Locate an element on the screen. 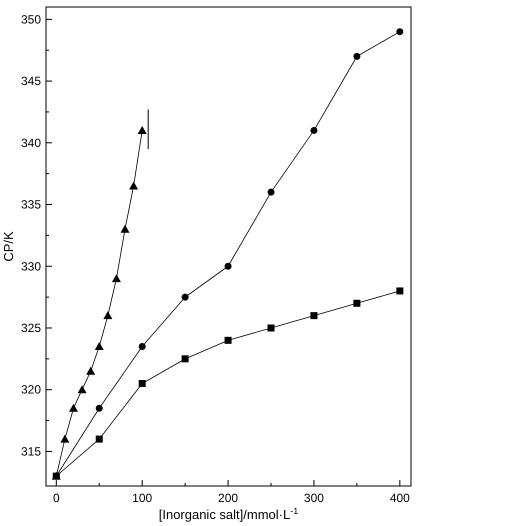 This screenshot has height=526, width=528. x-tick-label: 200 is located at coordinates (228, 498).